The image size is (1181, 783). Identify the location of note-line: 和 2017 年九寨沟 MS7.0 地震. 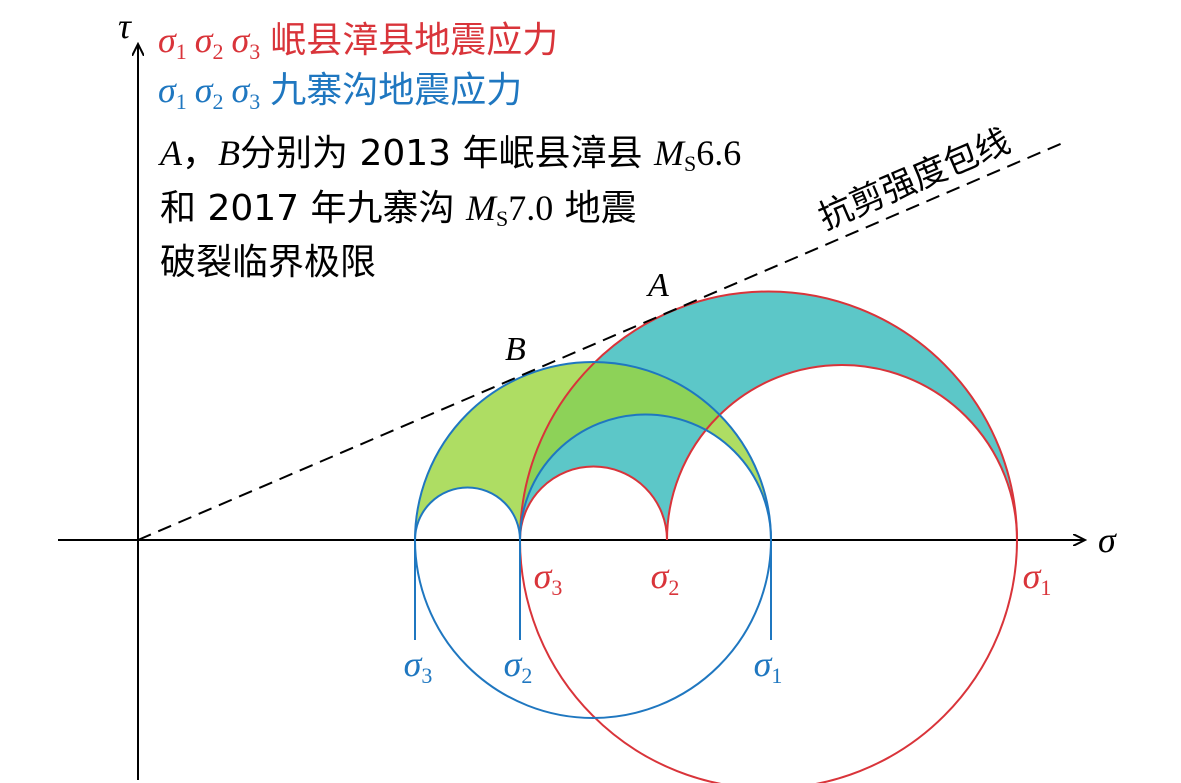
(398, 209).